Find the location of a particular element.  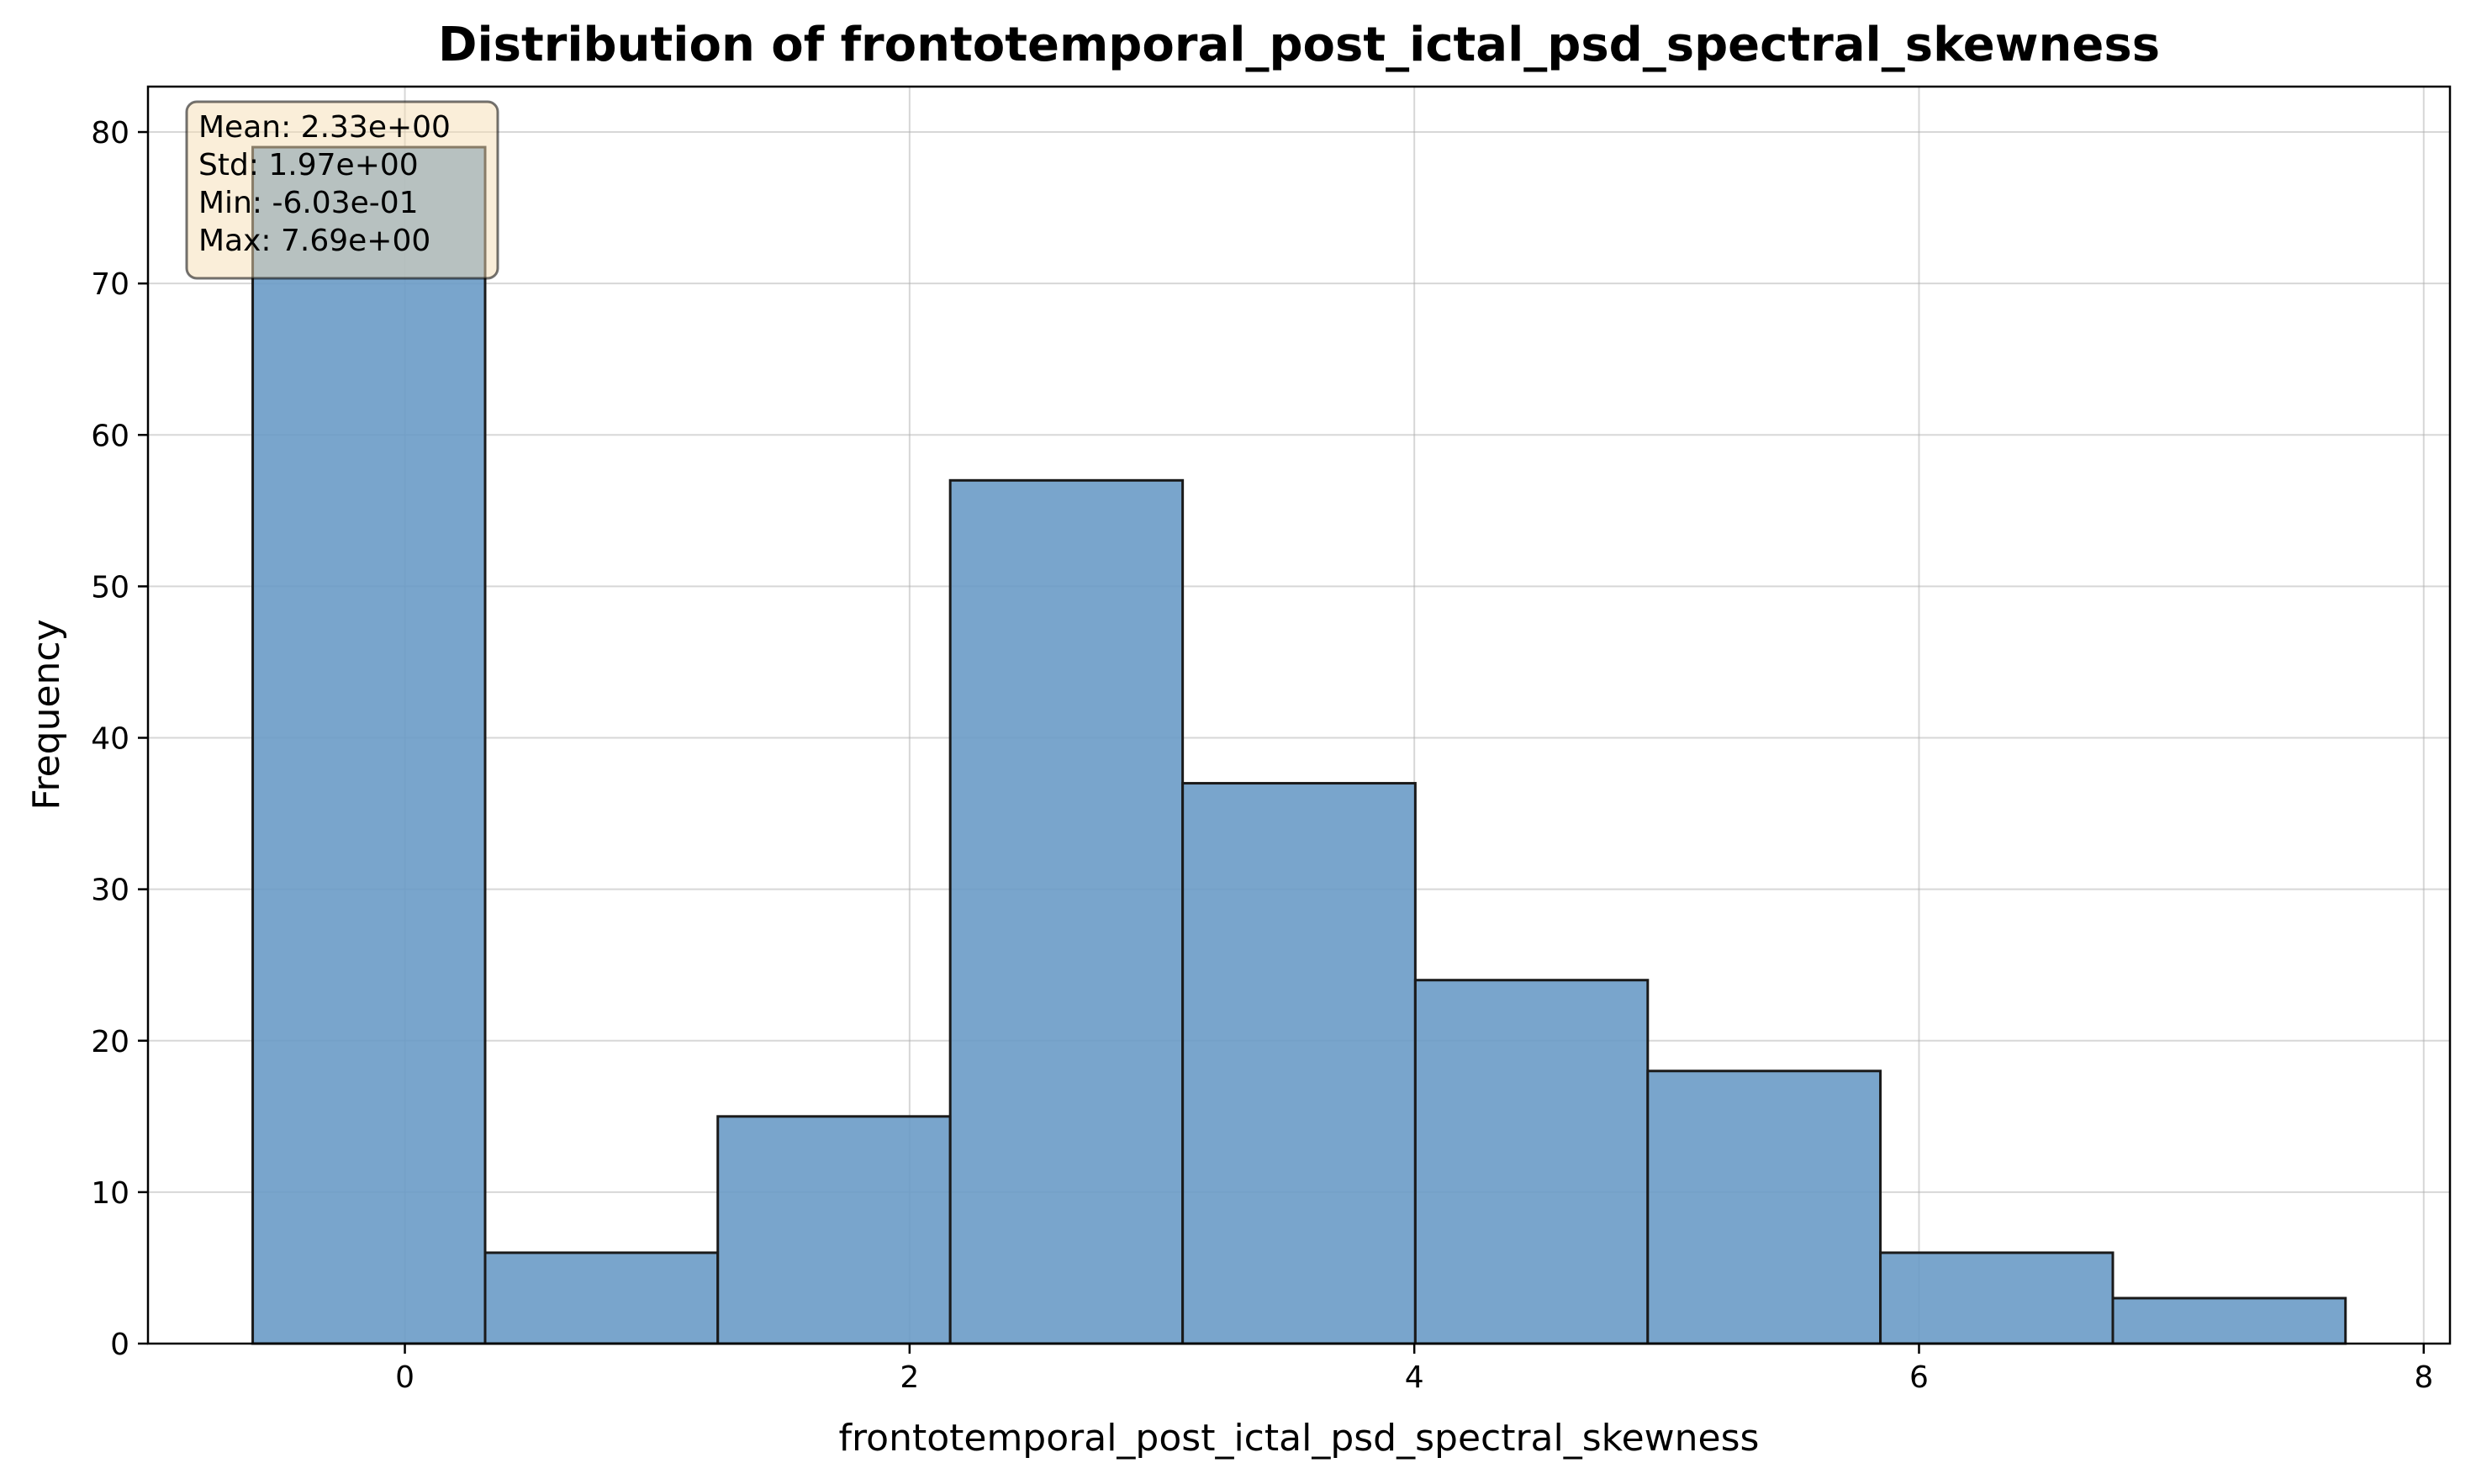

x-tick-label: 0 is located at coordinates (404, 1377).